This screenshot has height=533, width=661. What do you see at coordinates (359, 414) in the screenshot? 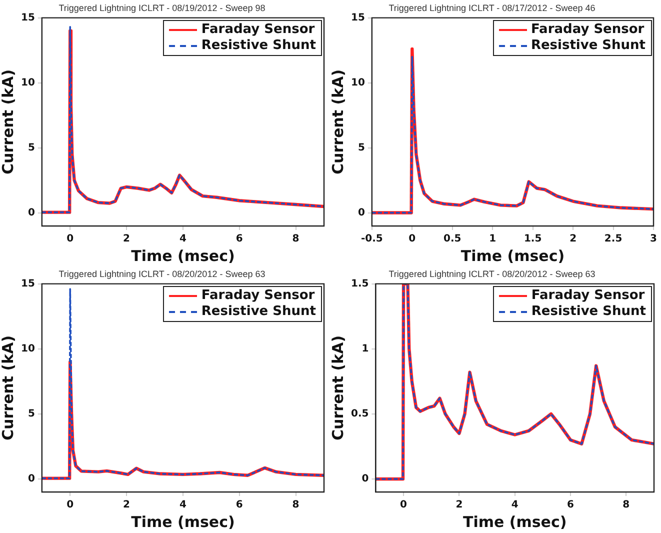
I see `y-tick-label: 0.5` at bounding box center [359, 414].